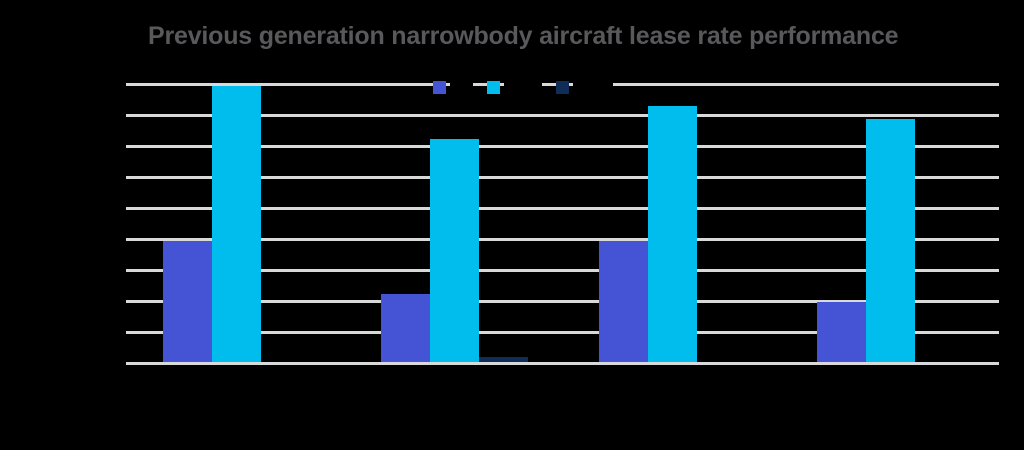  What do you see at coordinates (405, 327) in the screenshot?
I see `bar-series1-group2` at bounding box center [405, 327].